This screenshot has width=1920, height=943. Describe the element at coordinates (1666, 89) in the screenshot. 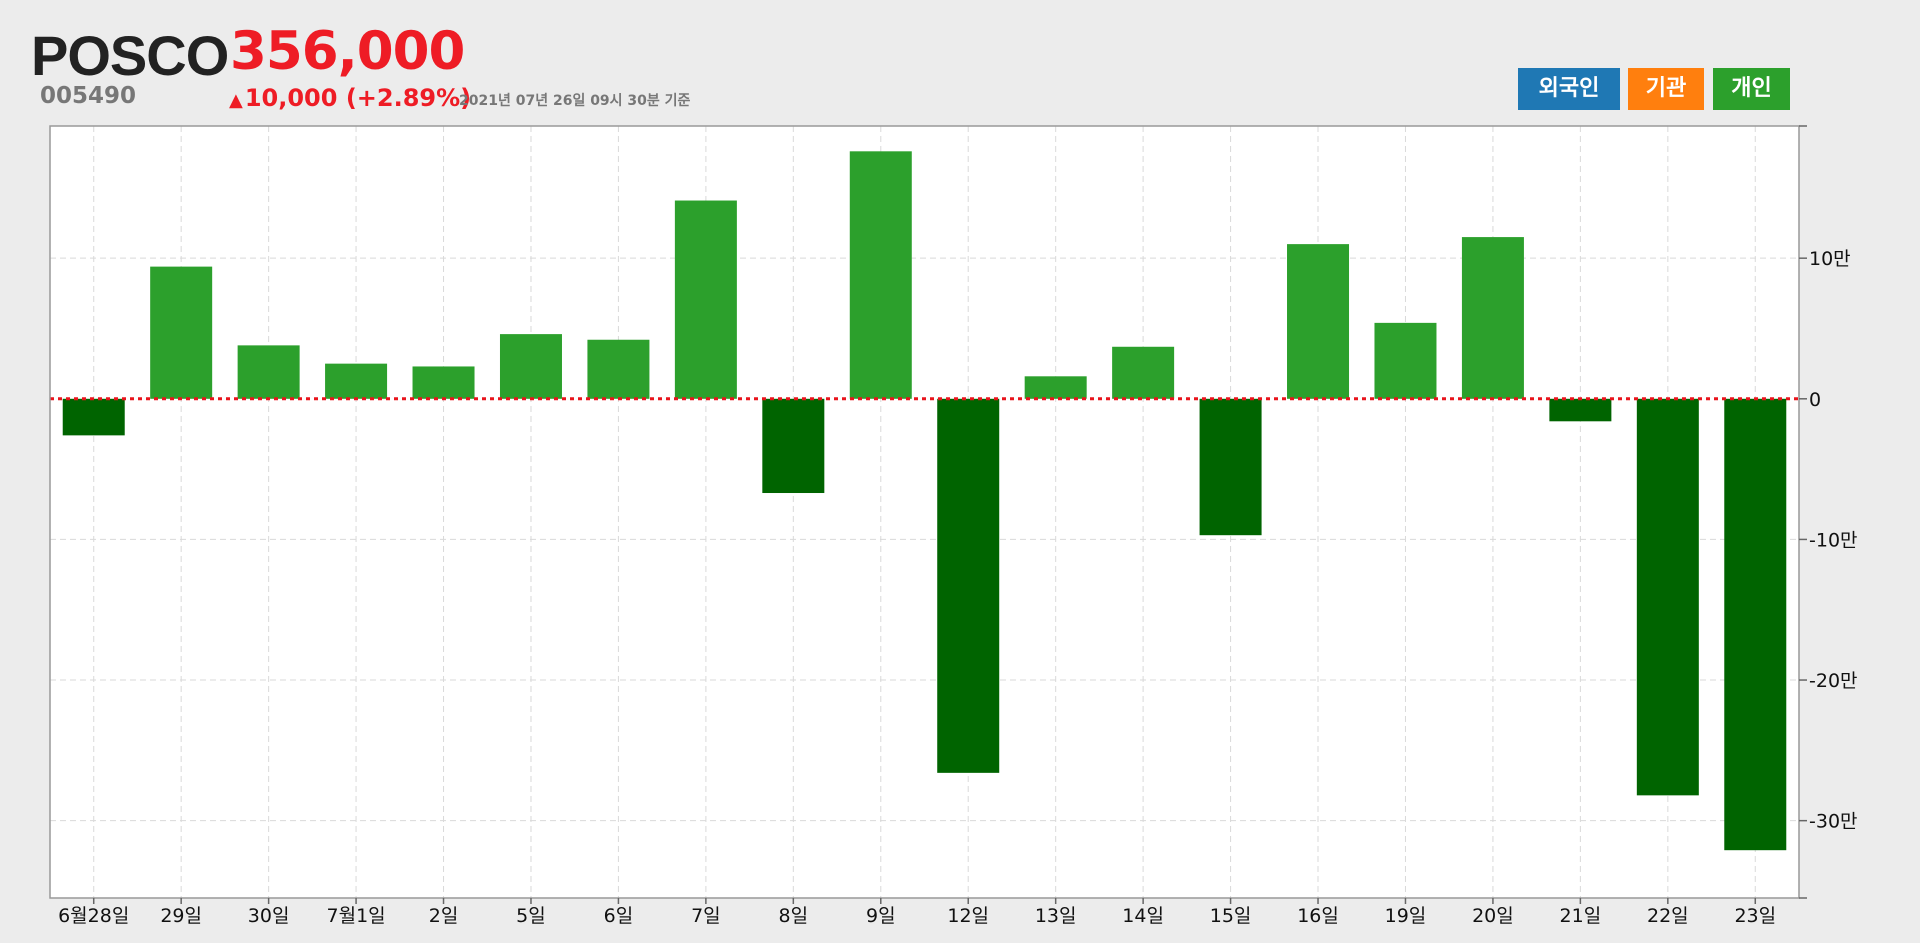

I see `legend-institution-button: 기관` at that location.